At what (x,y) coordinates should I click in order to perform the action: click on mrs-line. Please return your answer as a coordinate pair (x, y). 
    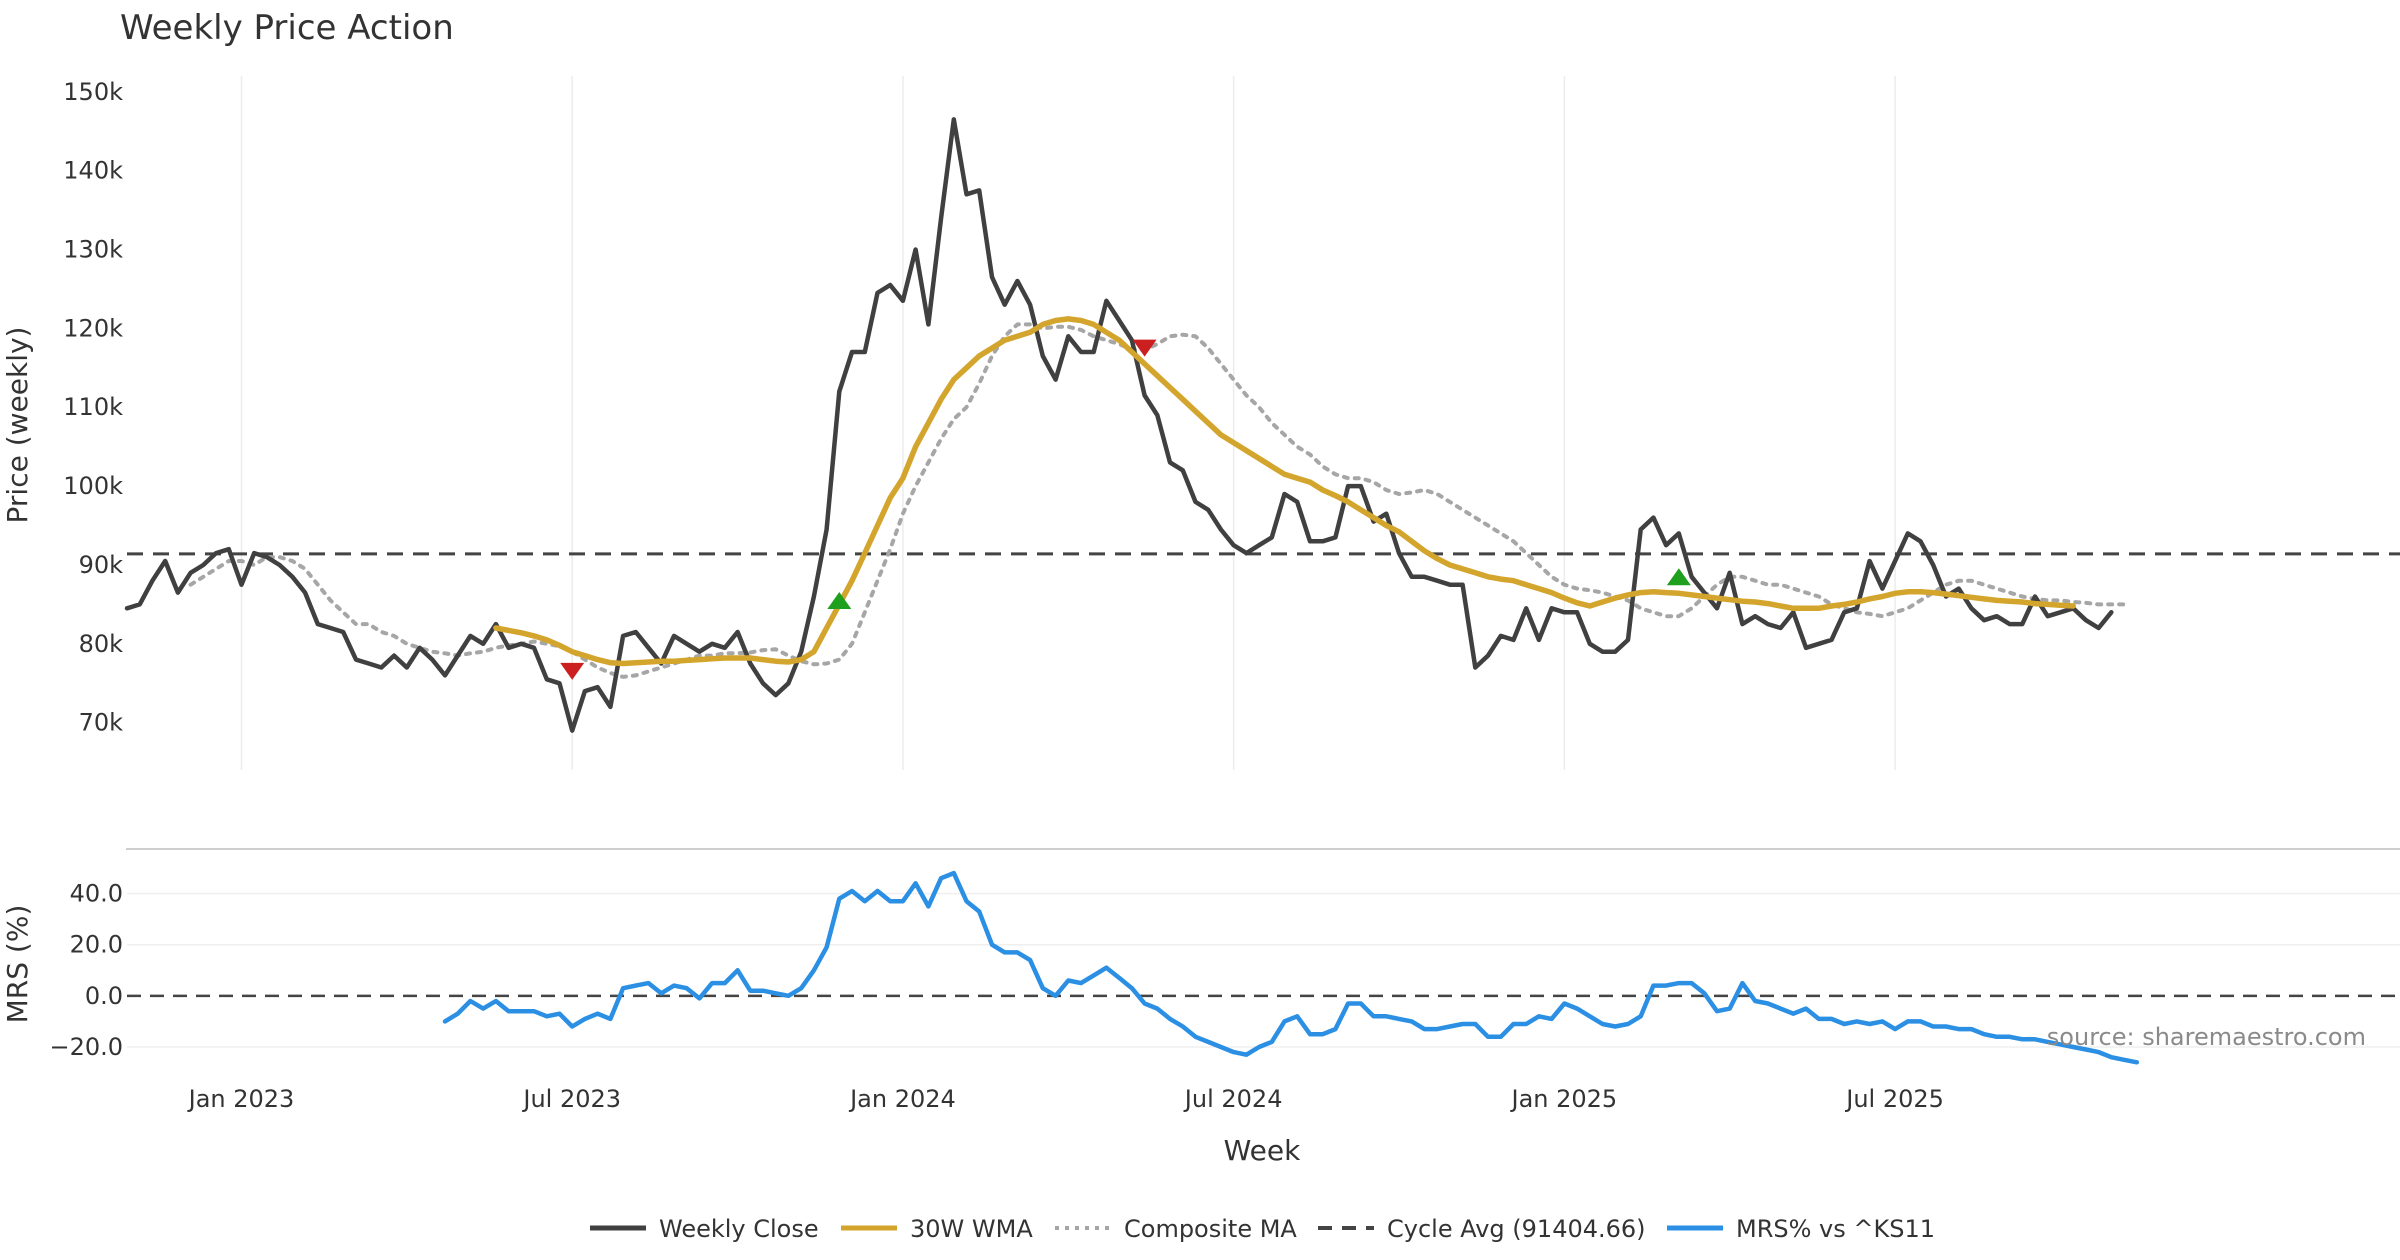
    Looking at the image, I should click on (1291, 967).